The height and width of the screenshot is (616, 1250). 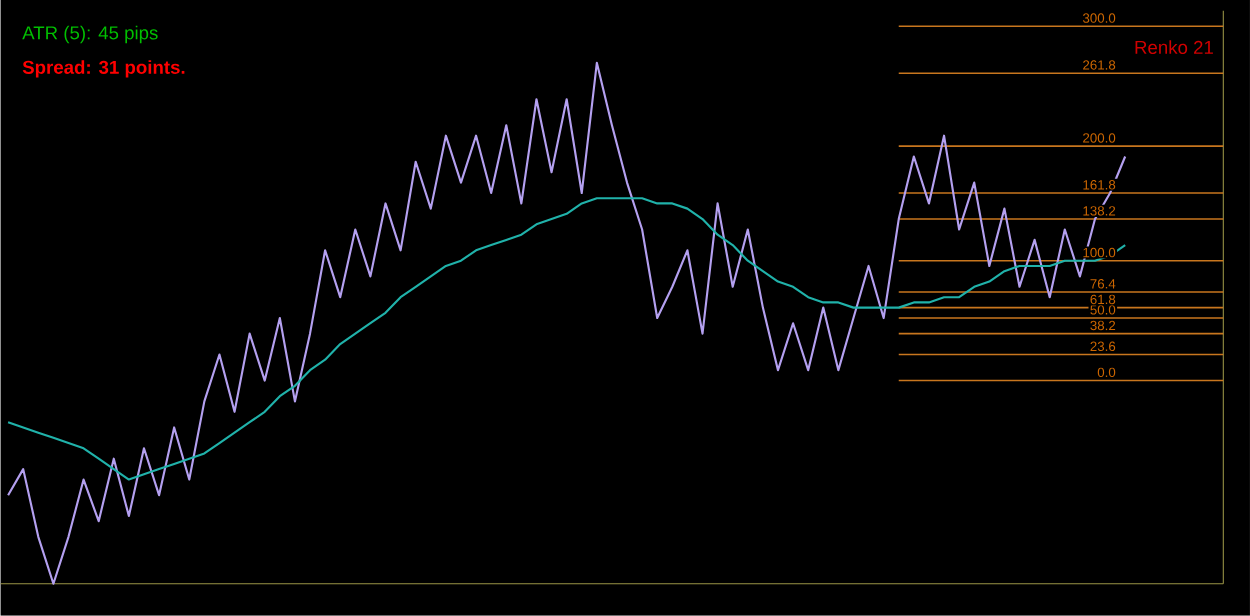 What do you see at coordinates (103, 69) in the screenshot?
I see `annotation: Spread: 31 points.` at bounding box center [103, 69].